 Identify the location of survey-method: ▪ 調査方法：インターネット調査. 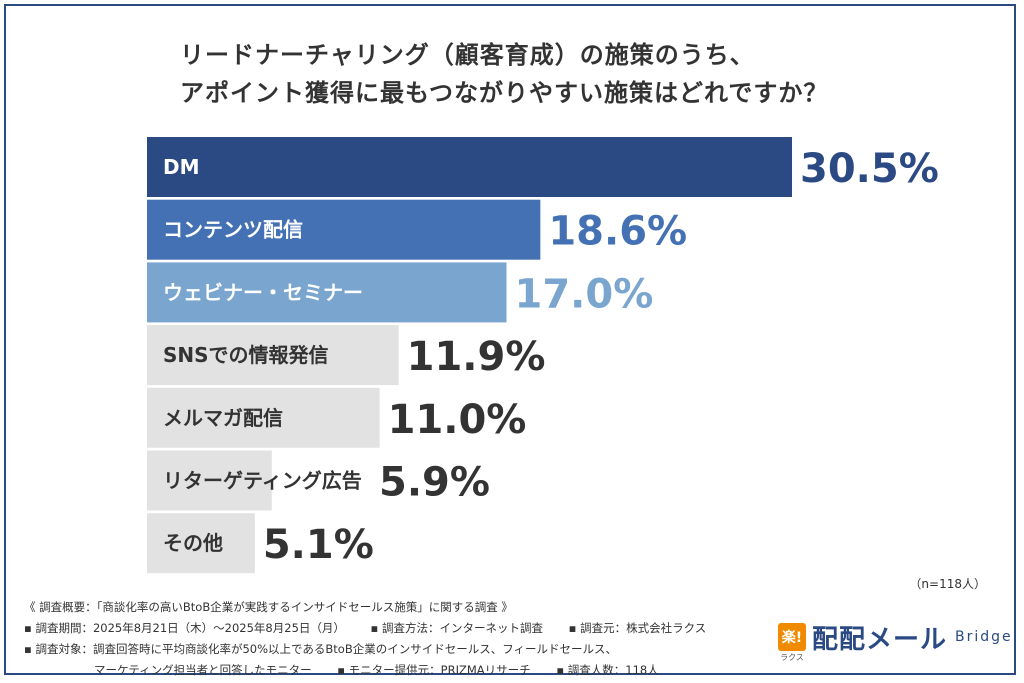
(456, 628).